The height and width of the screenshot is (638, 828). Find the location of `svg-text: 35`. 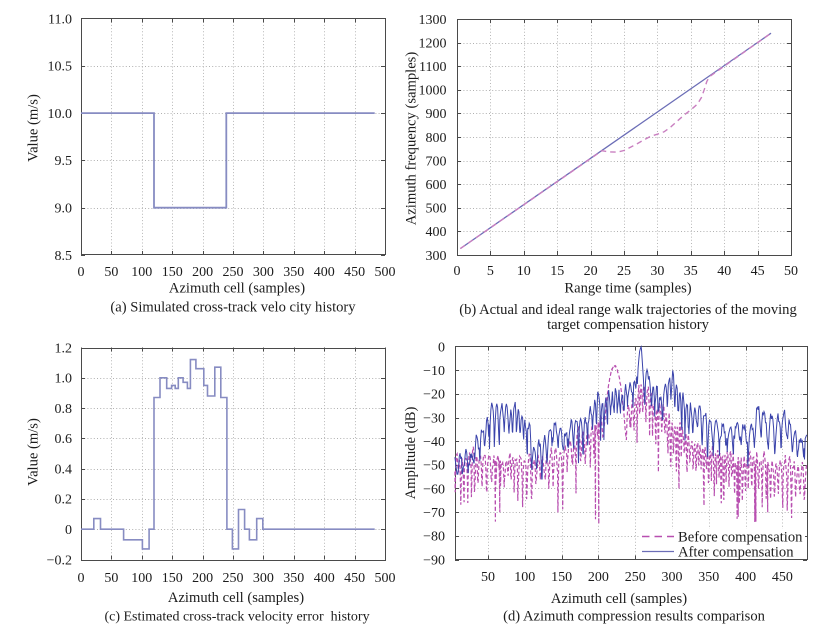

svg-text: 35 is located at coordinates (691, 271).